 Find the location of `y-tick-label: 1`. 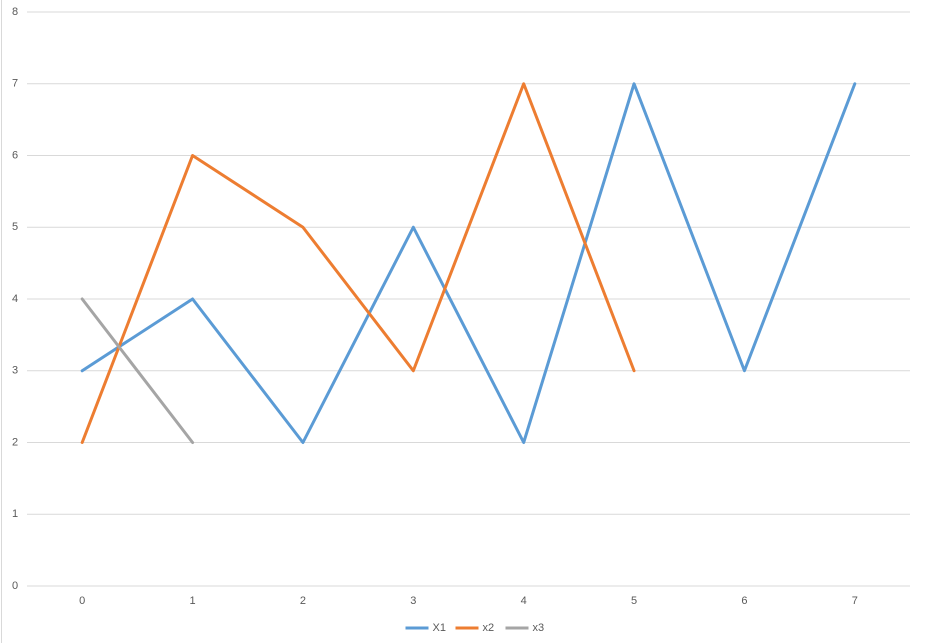

y-tick-label: 1 is located at coordinates (15, 514).